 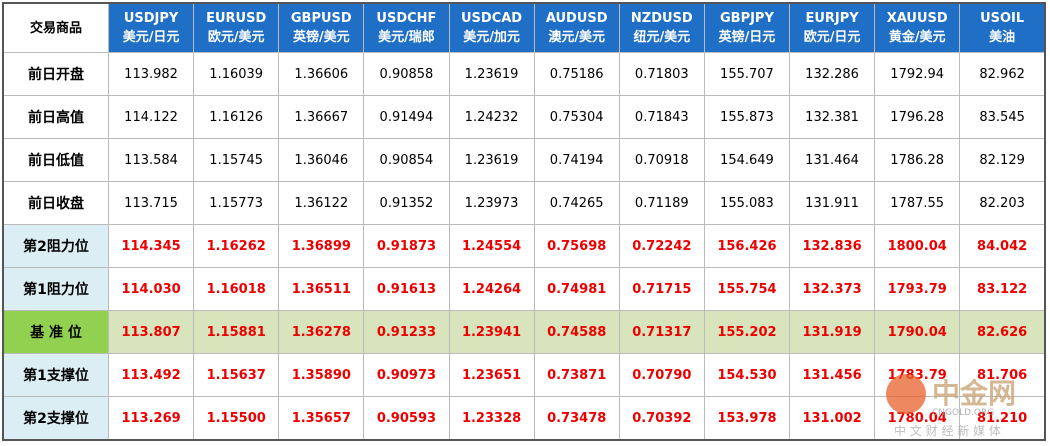 I want to click on cell: 1.36122, so click(x=321, y=203).